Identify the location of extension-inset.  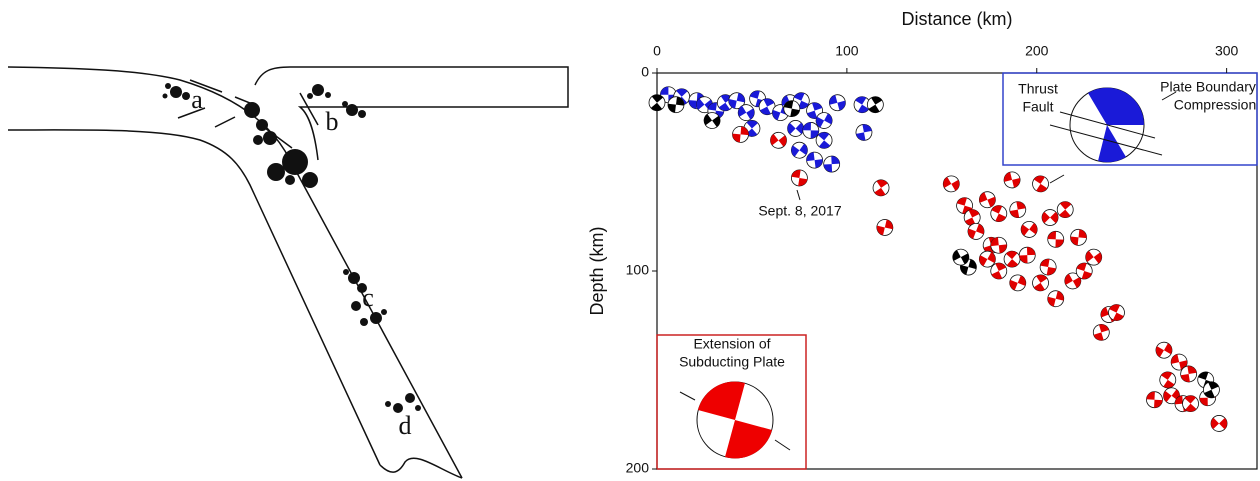
(731, 402).